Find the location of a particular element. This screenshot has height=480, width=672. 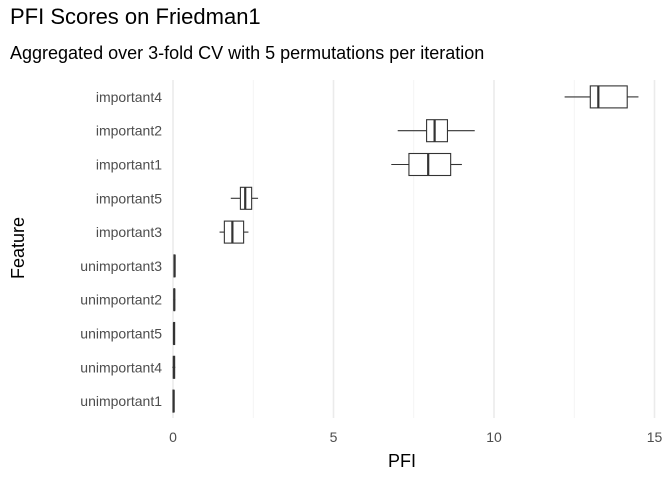

y-tick-label: unimportant4 is located at coordinates (121, 367).